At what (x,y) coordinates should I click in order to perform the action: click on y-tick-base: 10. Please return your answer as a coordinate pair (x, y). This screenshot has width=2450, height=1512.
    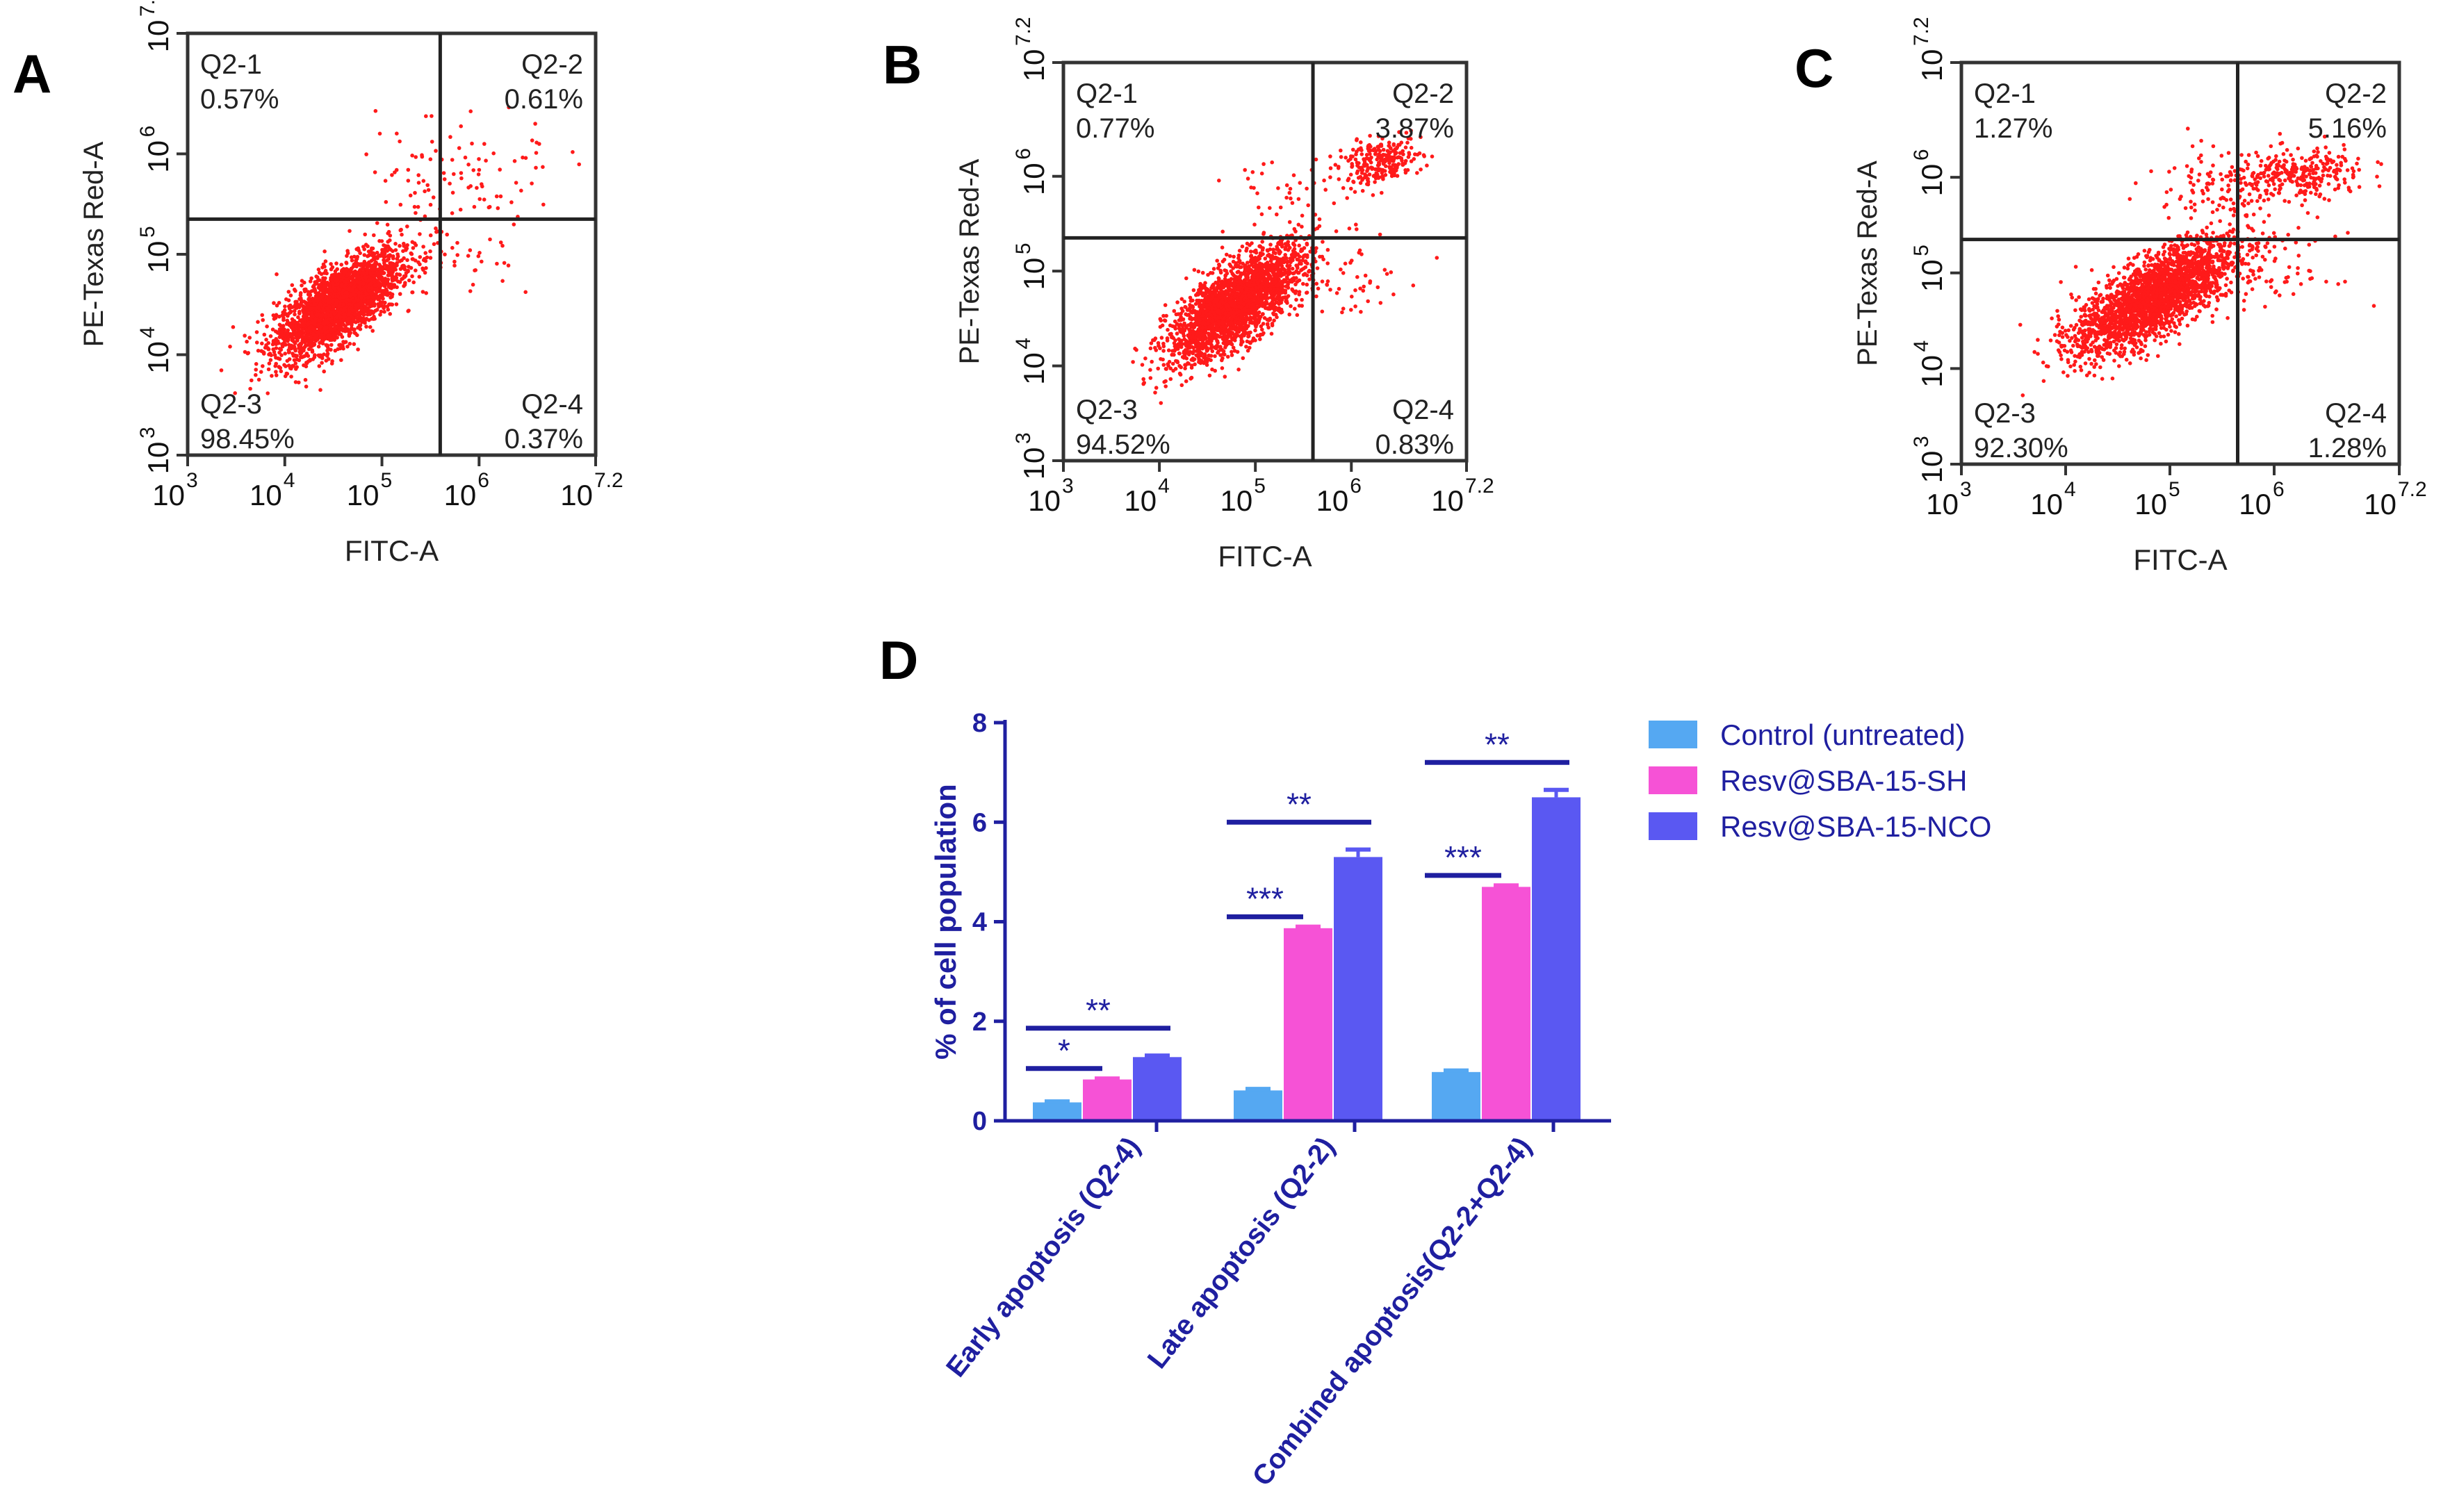
    Looking at the image, I should click on (158, 257).